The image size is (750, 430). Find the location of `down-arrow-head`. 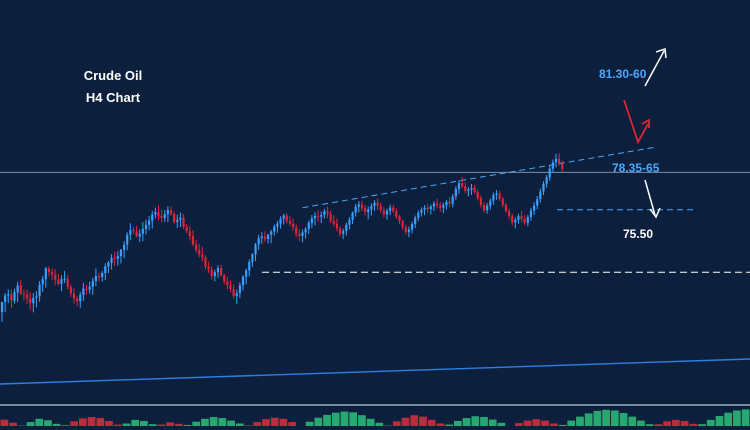

down-arrow-head is located at coordinates (655, 213).